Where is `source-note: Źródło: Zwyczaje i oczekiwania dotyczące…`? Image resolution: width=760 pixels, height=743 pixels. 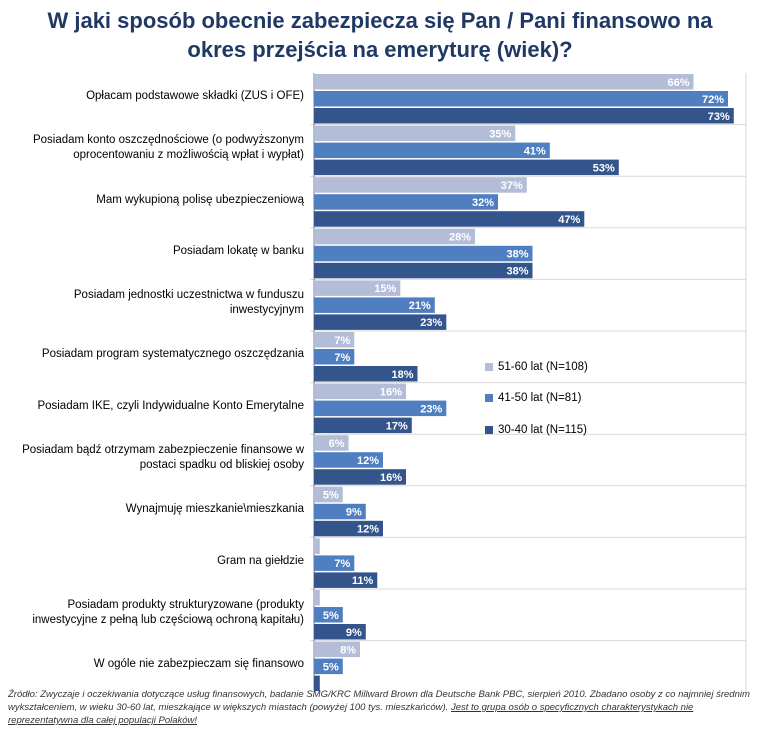
source-note: Źródło: Zwyczaje i oczekiwania dotyczące… is located at coordinates (382, 707).